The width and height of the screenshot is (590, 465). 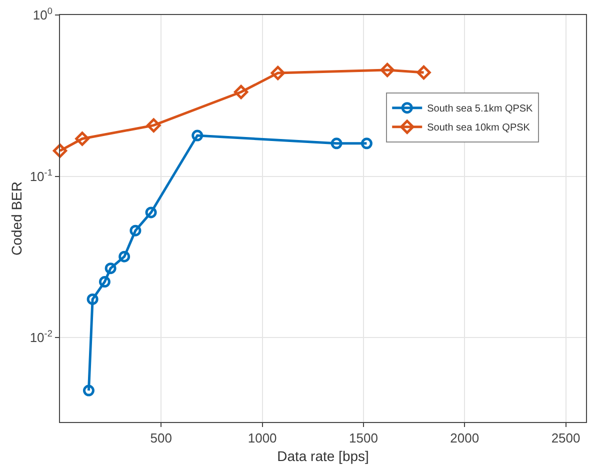 I want to click on legend-label: South sea 5.1km QPSK, so click(x=480, y=109).